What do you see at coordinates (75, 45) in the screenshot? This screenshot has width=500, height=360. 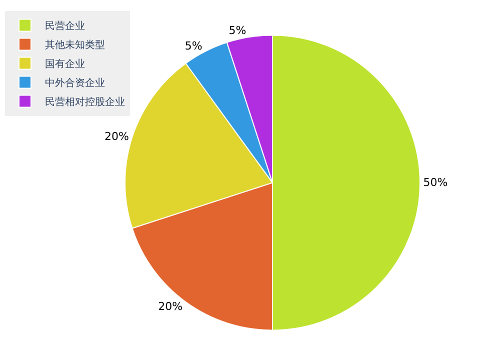 I see `legend-label: 其他未知类型` at bounding box center [75, 45].